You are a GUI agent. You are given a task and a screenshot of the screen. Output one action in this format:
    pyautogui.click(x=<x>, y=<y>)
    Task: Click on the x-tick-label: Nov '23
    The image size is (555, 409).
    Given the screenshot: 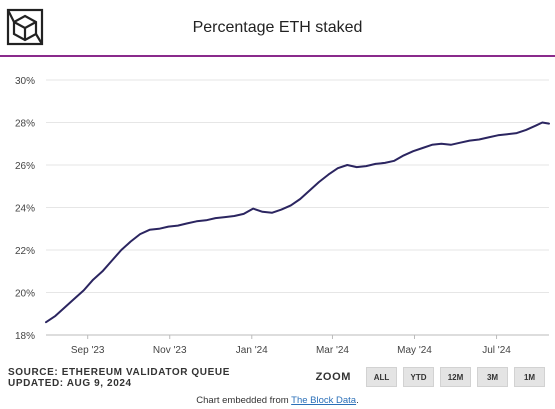 What is the action you would take?
    pyautogui.click(x=170, y=350)
    